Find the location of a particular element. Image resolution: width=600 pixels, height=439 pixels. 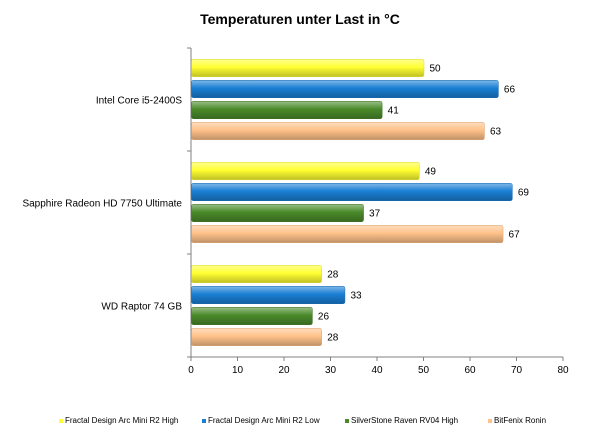

data-label: 69 is located at coordinates (524, 193).